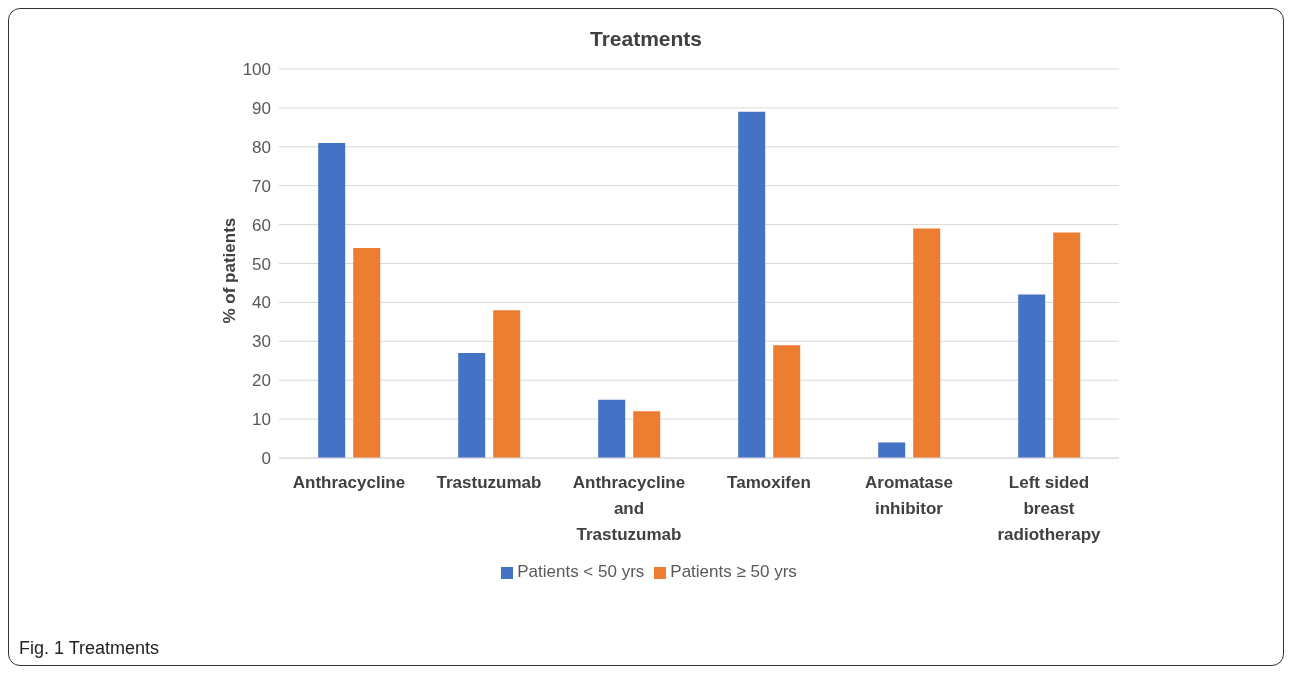  What do you see at coordinates (489, 482) in the screenshot?
I see `x-tick-label: Trastuzumab` at bounding box center [489, 482].